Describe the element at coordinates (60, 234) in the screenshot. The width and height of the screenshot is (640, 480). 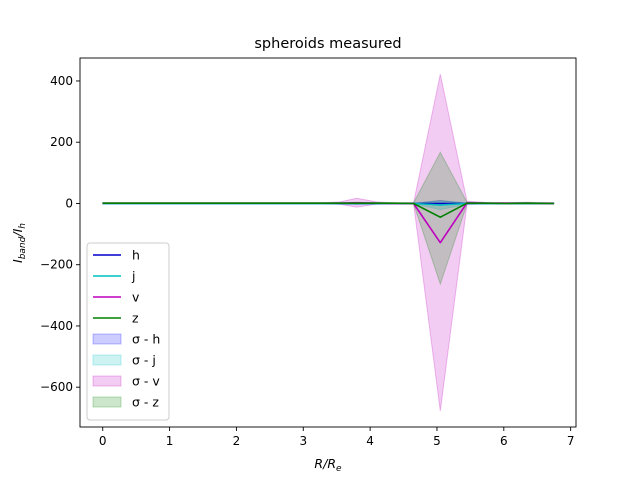
I see `y-axis-ticks: −600 −400 −200 0 200 400` at that location.